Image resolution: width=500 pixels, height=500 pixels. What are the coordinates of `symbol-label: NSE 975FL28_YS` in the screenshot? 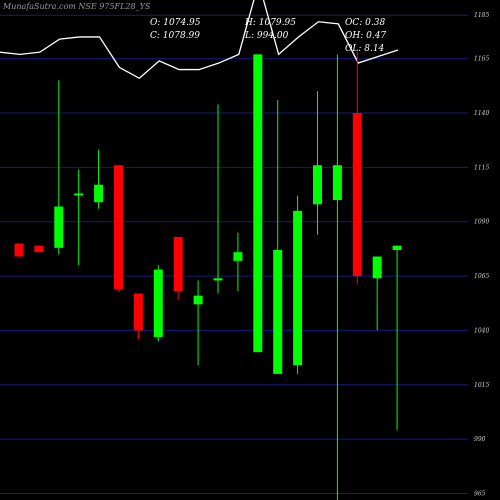 It's located at (114, 6).